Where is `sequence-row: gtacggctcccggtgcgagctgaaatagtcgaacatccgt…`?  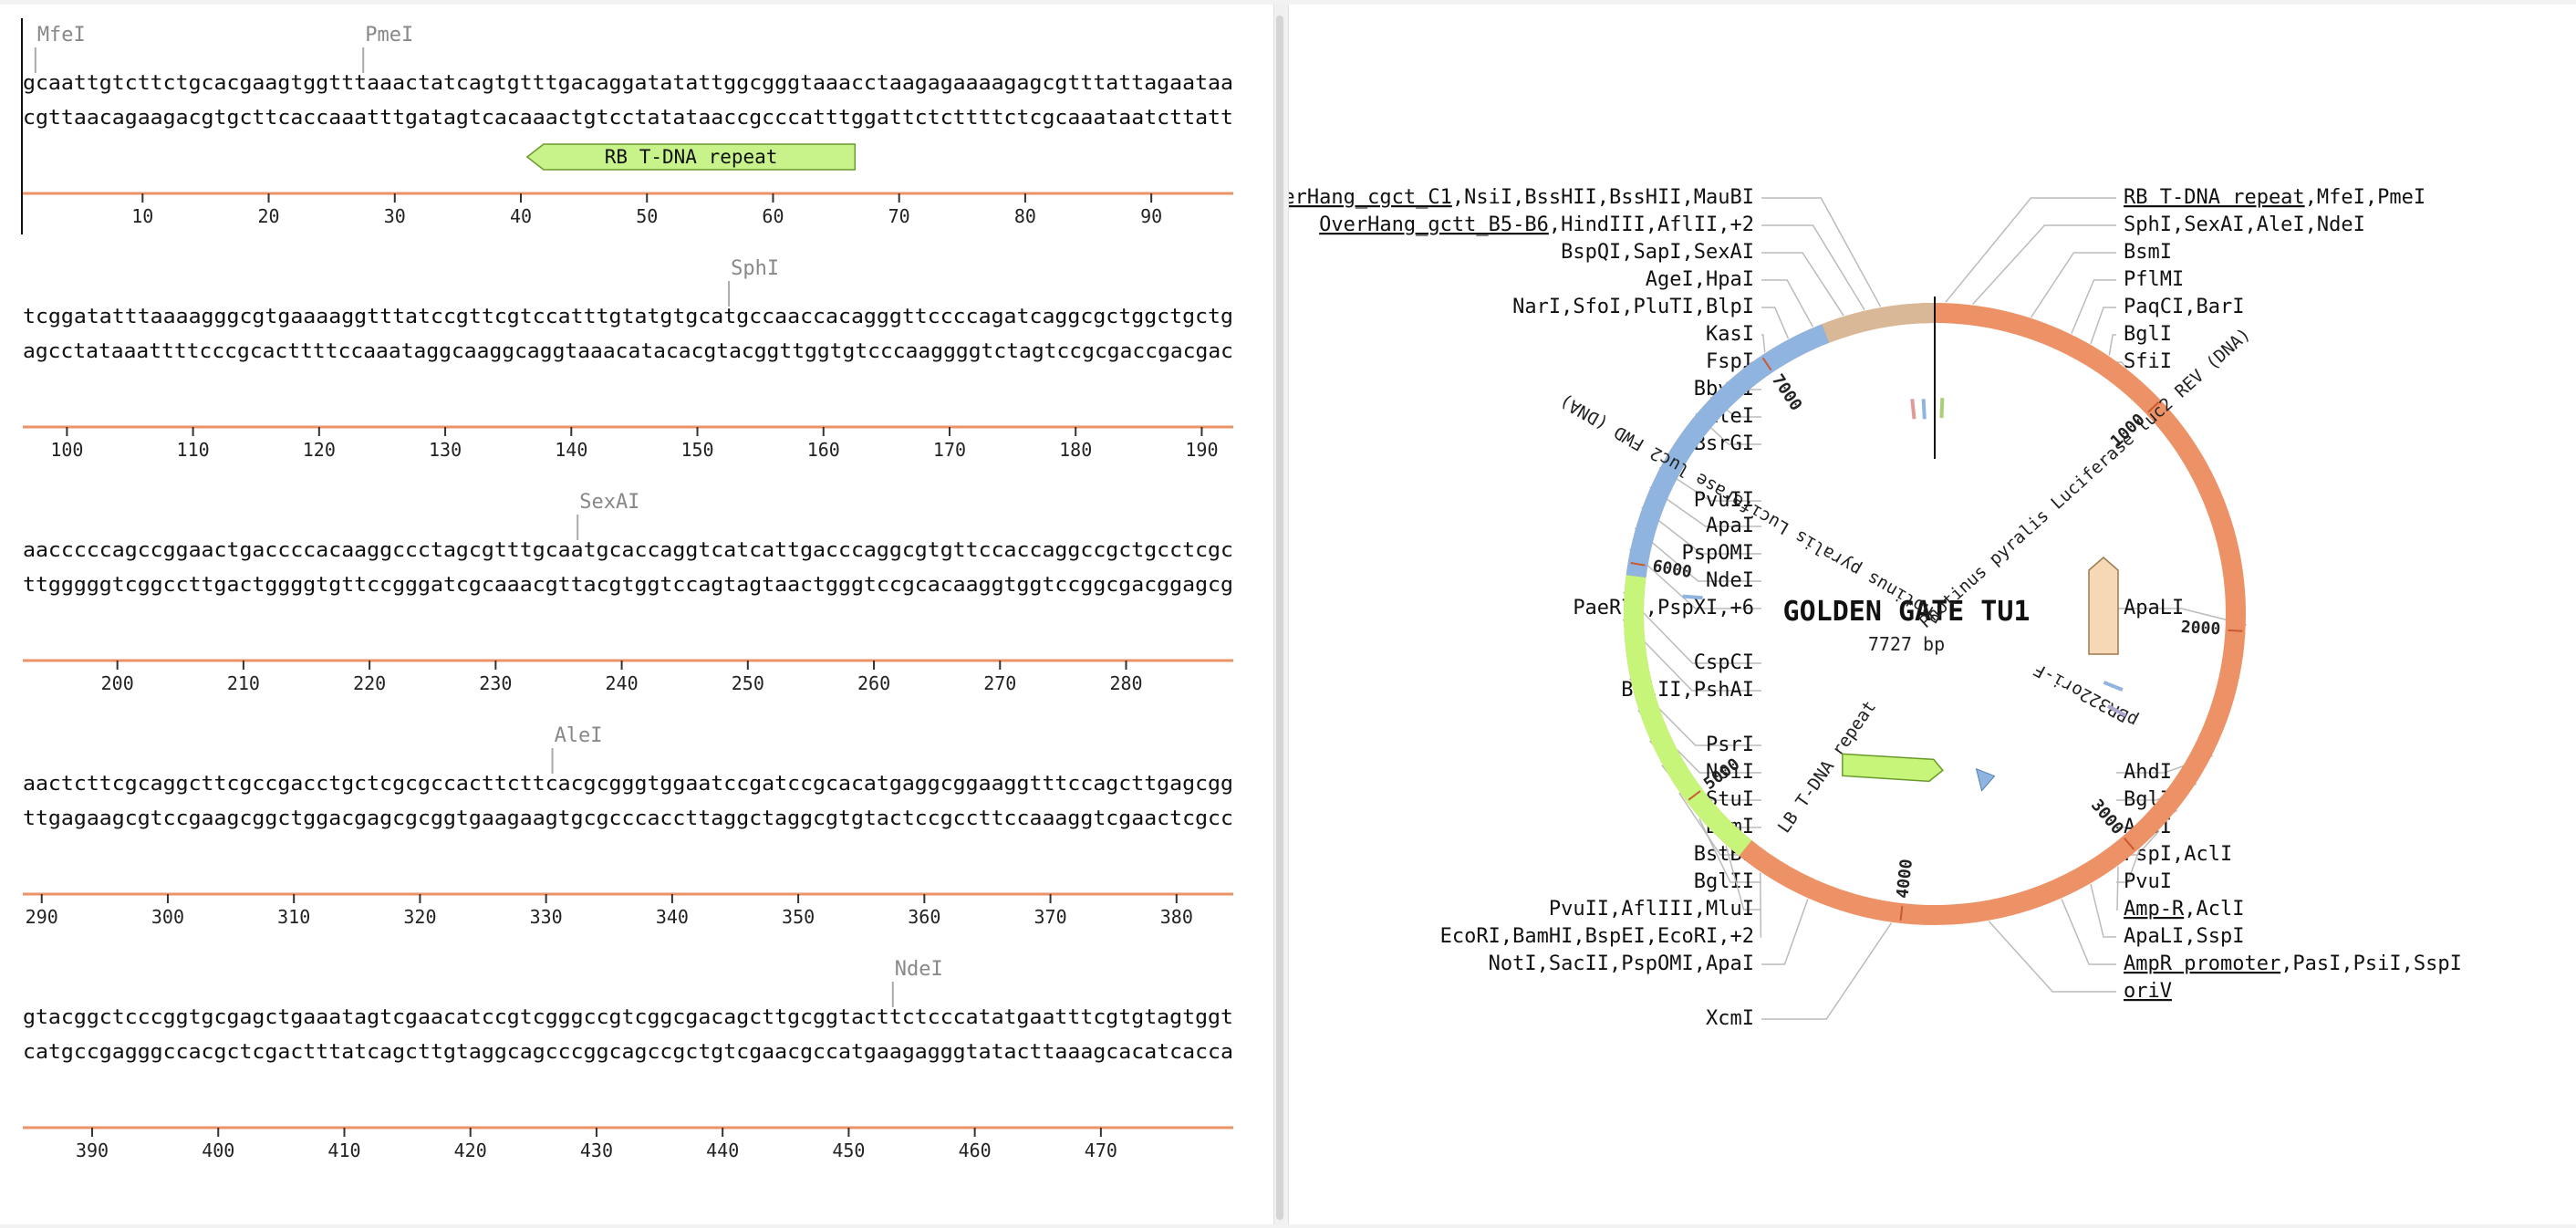 sequence-row: gtacggctcccggtgcgagctgaaatagtcgaacatccgt… is located at coordinates (628, 1059).